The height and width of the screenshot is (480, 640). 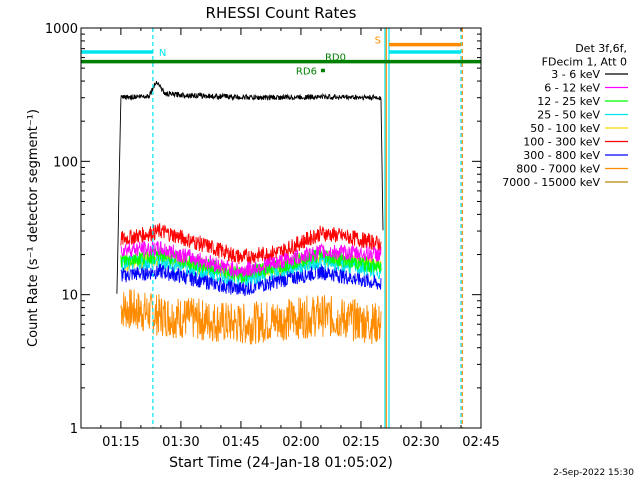 What do you see at coordinates (65, 162) in the screenshot?
I see `y-tick-label-3: 100` at bounding box center [65, 162].